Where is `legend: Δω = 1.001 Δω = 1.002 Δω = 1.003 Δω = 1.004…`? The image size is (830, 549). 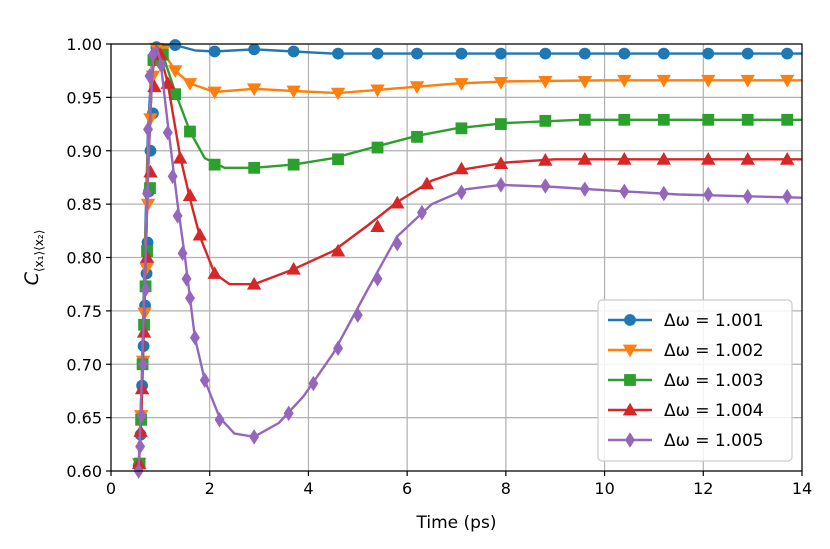 legend: Δω = 1.001 Δω = 1.002 Δω = 1.003 Δω = 1.004… is located at coordinates (695, 380).